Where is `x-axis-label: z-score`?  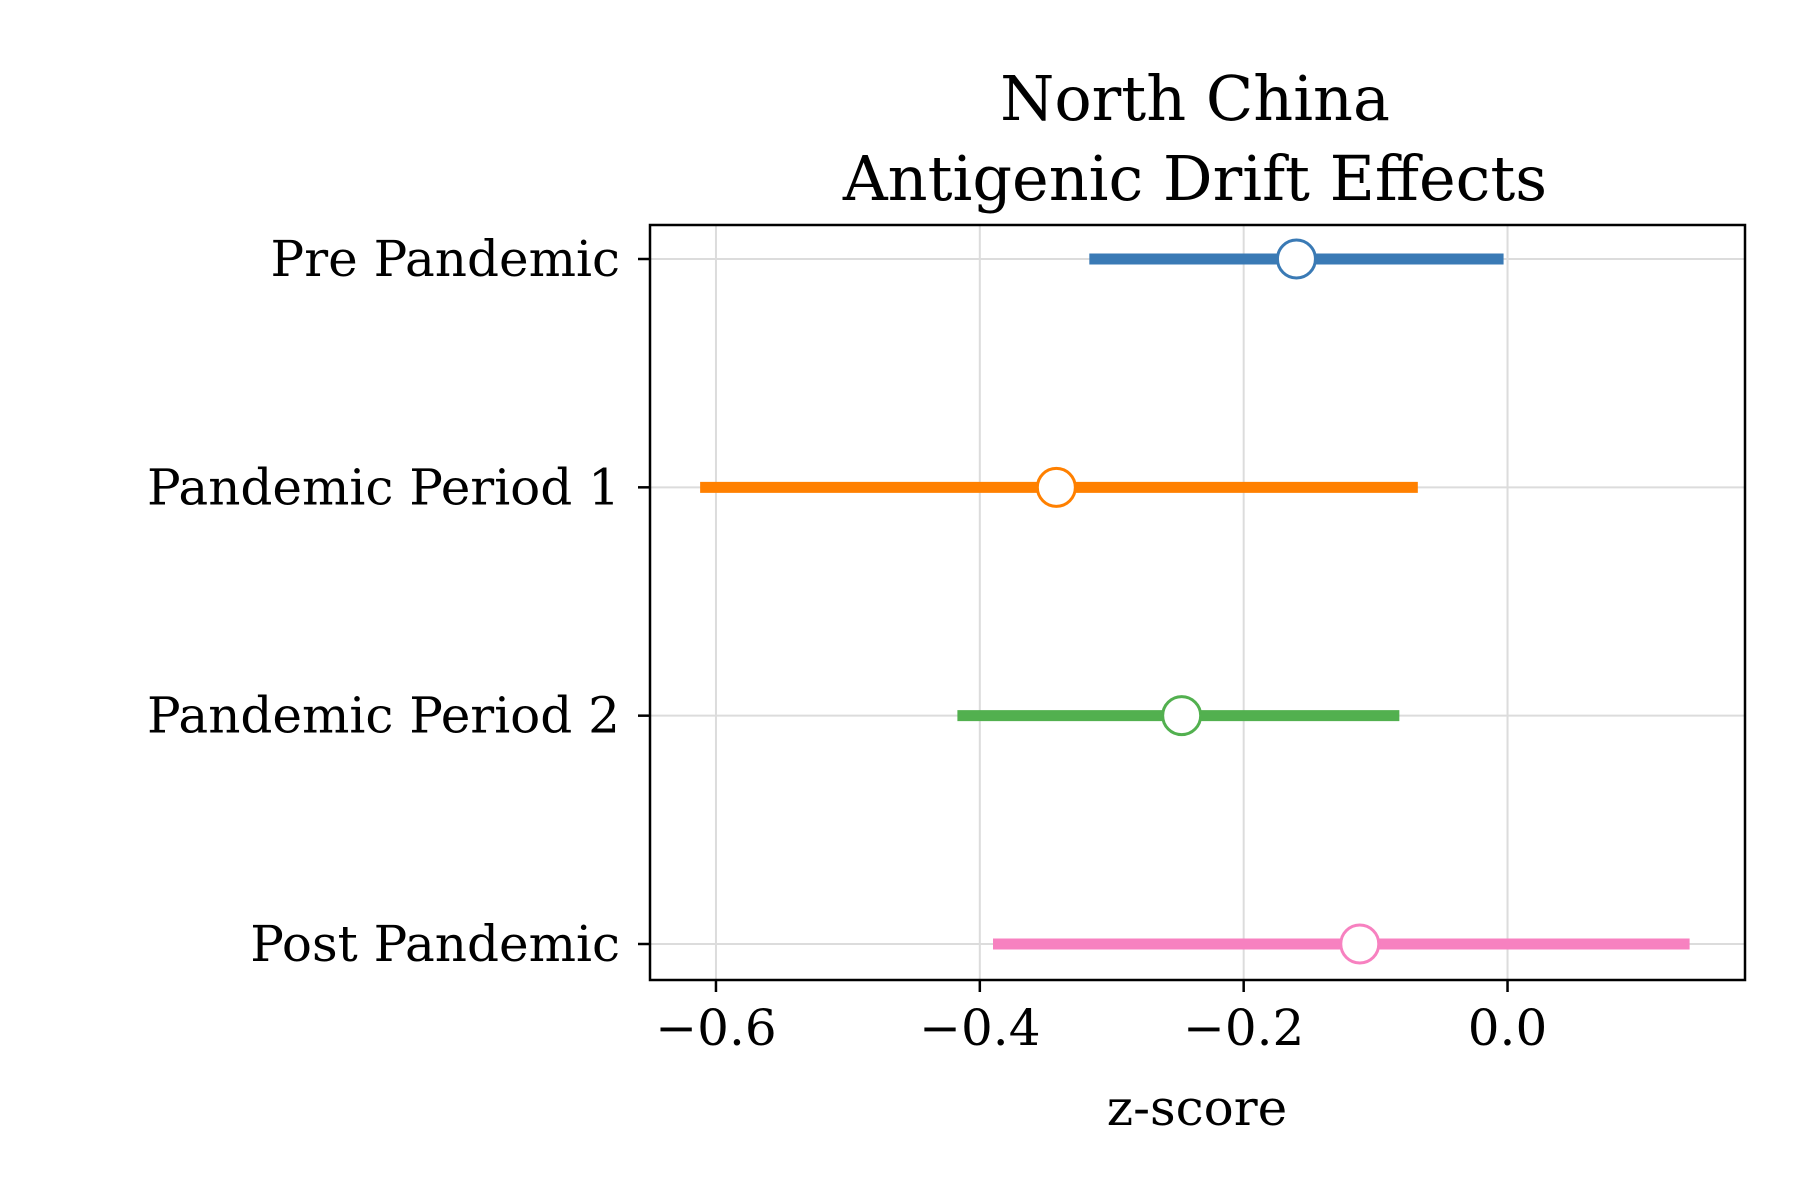 x-axis-label: z-score is located at coordinates (1197, 1108).